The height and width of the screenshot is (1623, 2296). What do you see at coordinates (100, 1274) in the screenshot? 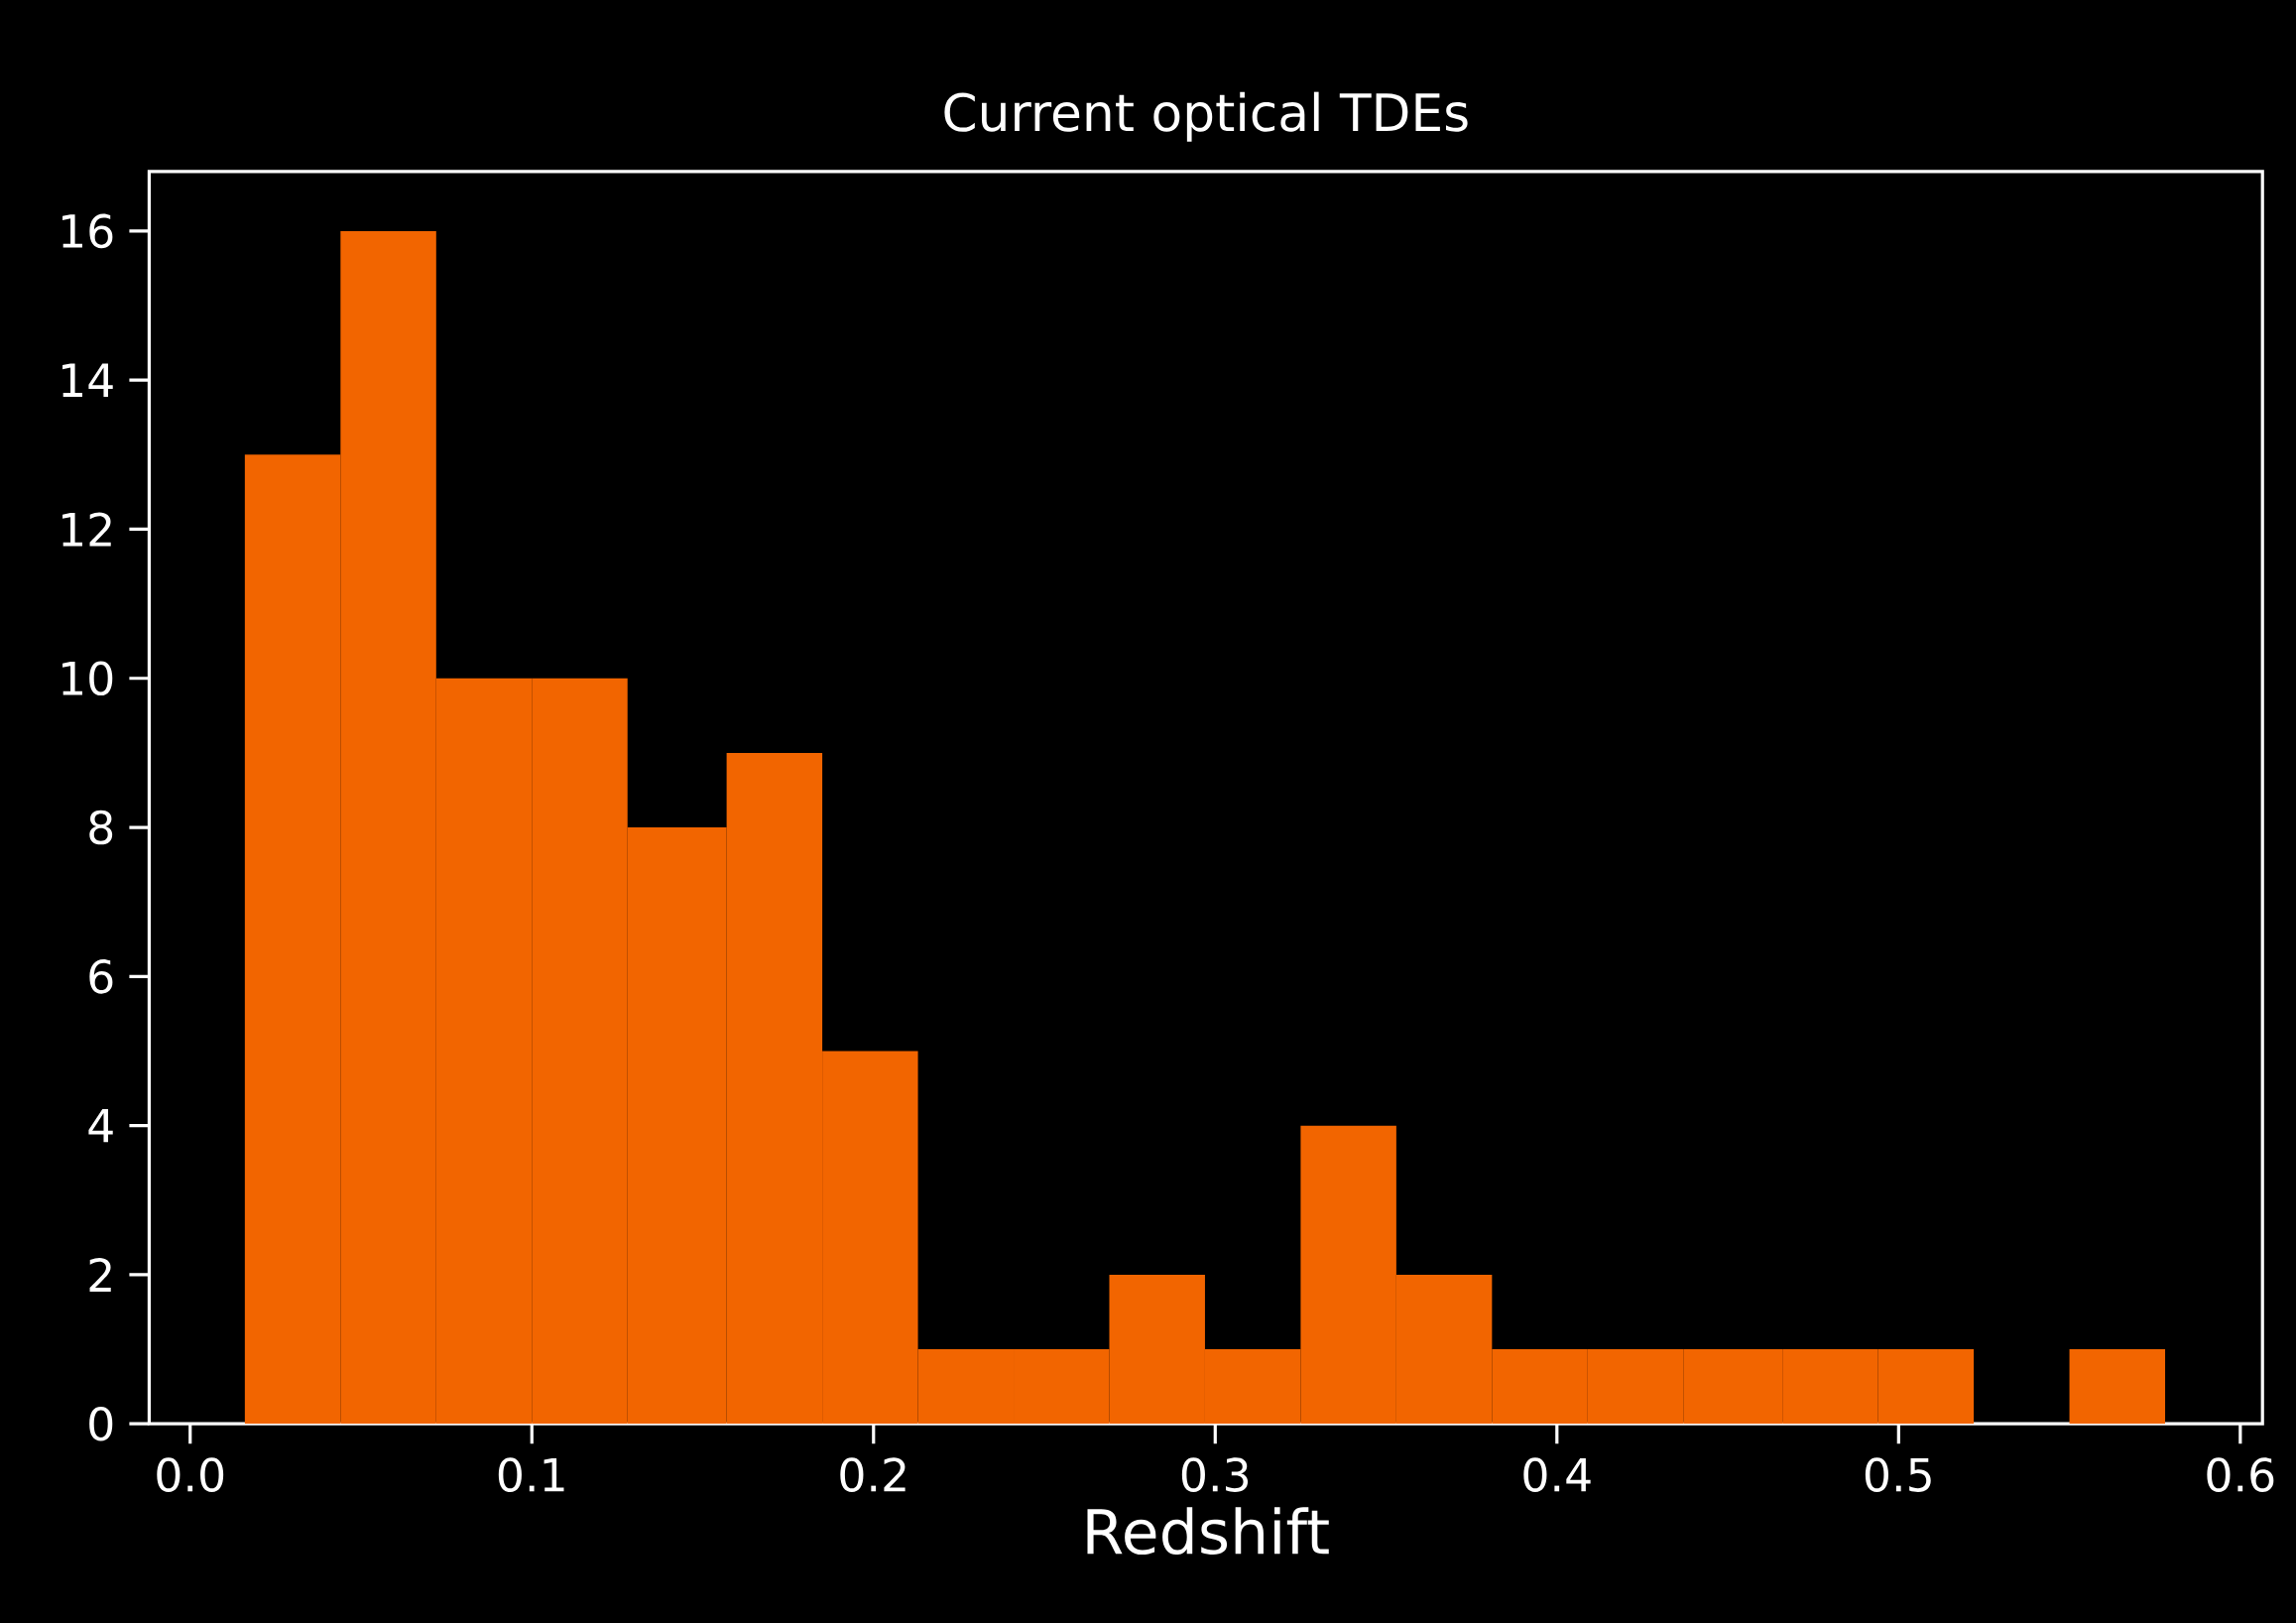
I see `y-tick-label: 2` at bounding box center [100, 1274].